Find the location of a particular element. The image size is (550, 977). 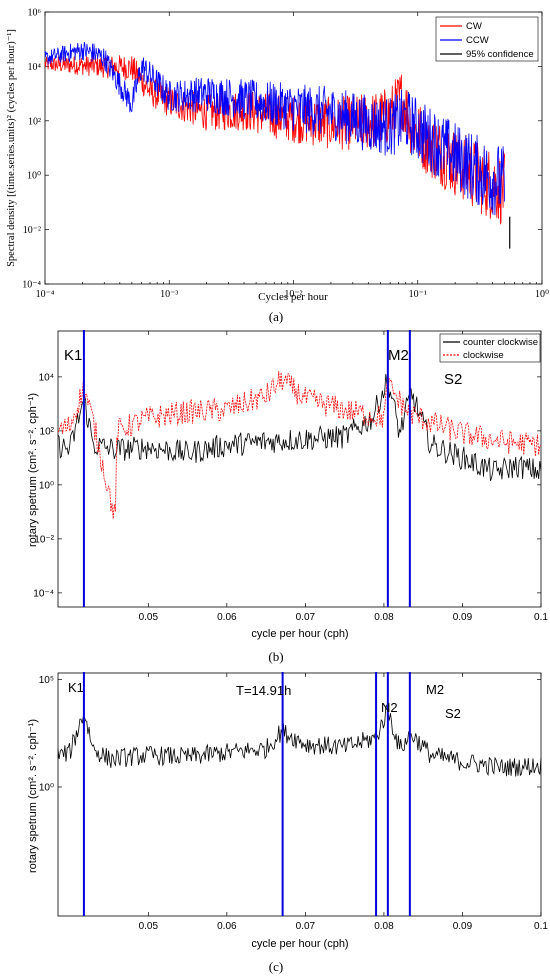

panel-b-legend: counter clockwise clockwise is located at coordinates (490, 348).